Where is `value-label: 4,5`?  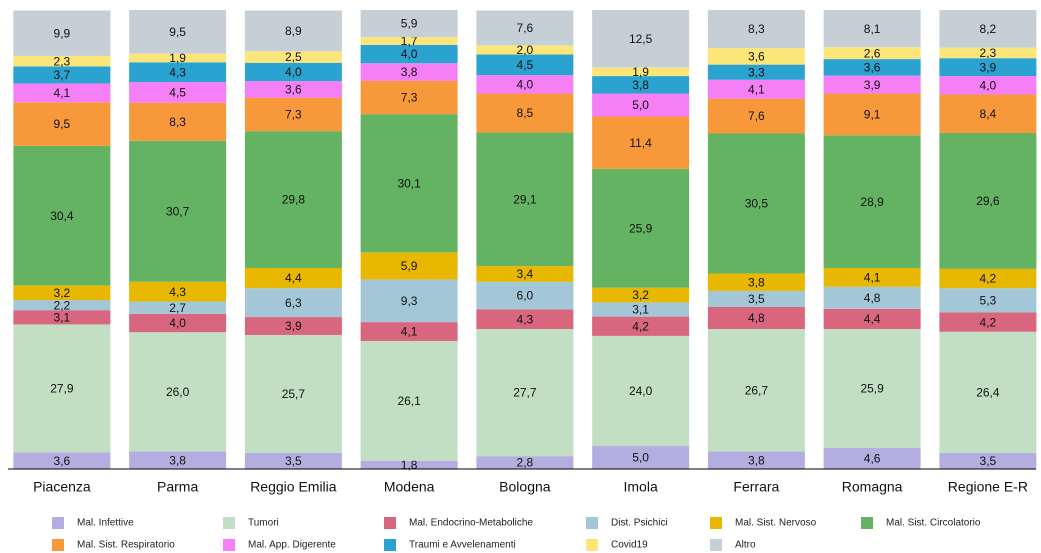 value-label: 4,5 is located at coordinates (525, 65).